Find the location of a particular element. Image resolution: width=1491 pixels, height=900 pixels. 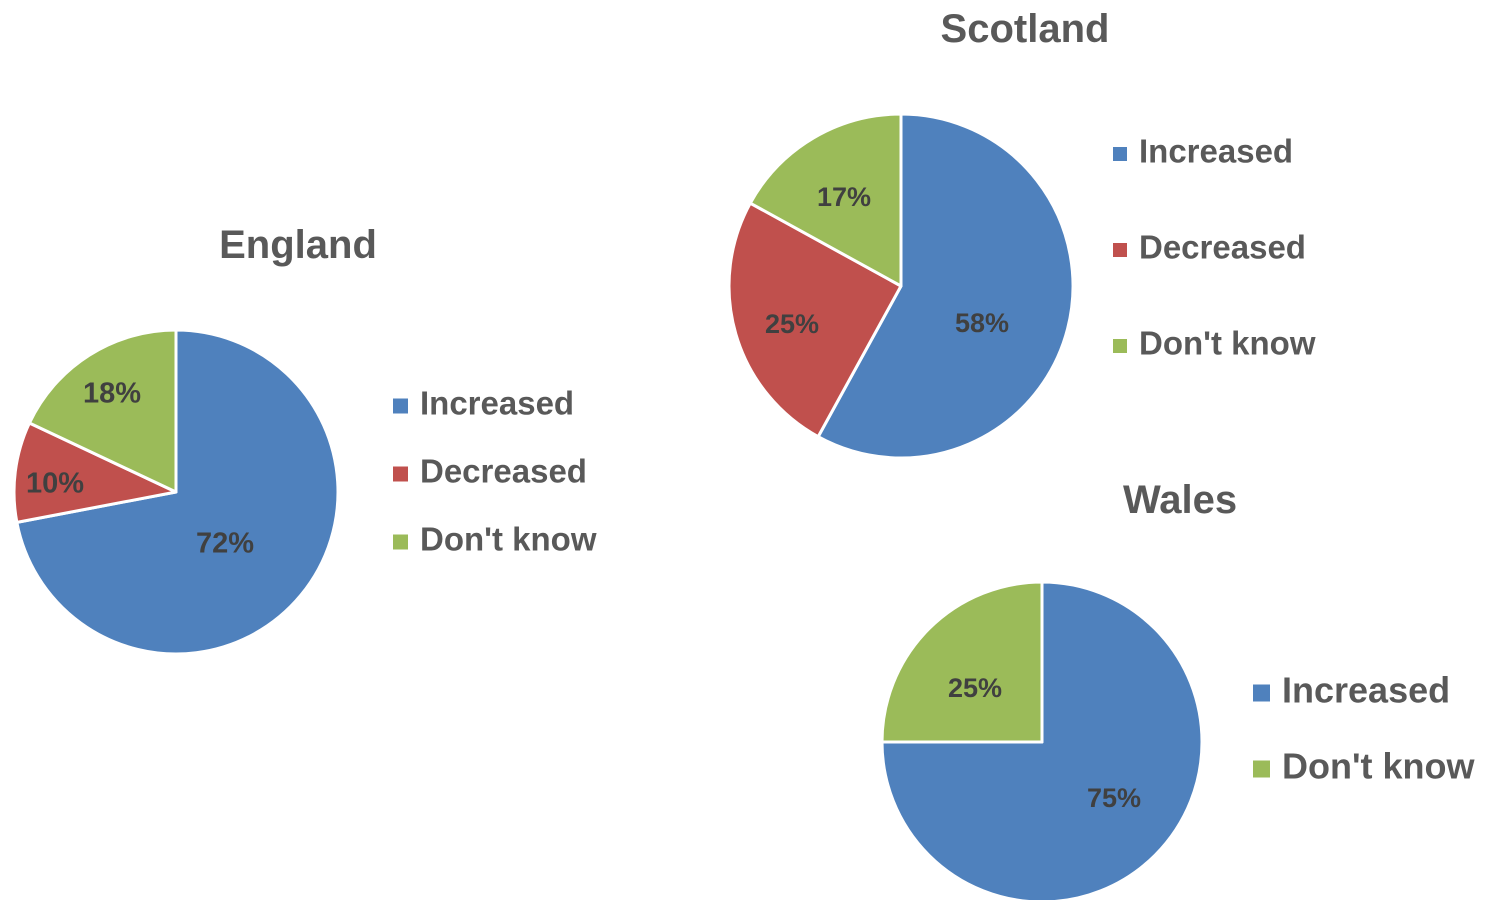

chart-title: England is located at coordinates (298, 245).